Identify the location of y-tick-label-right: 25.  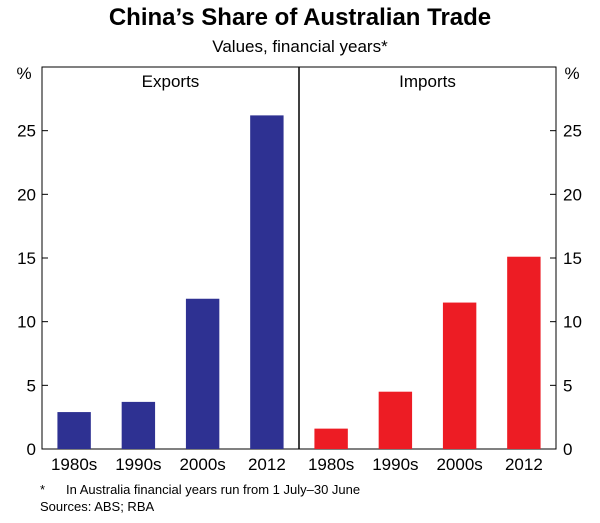
(572, 131).